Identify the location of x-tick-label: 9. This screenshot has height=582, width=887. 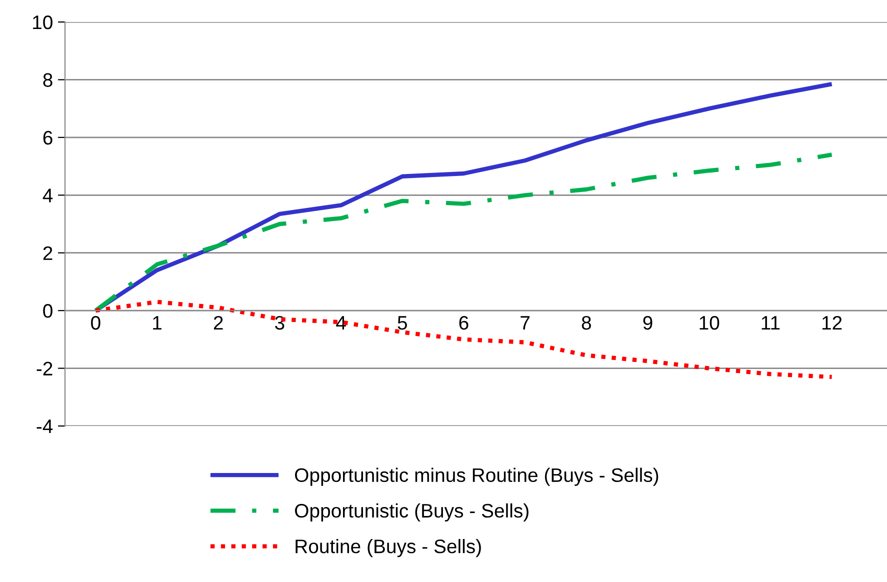
(647, 323).